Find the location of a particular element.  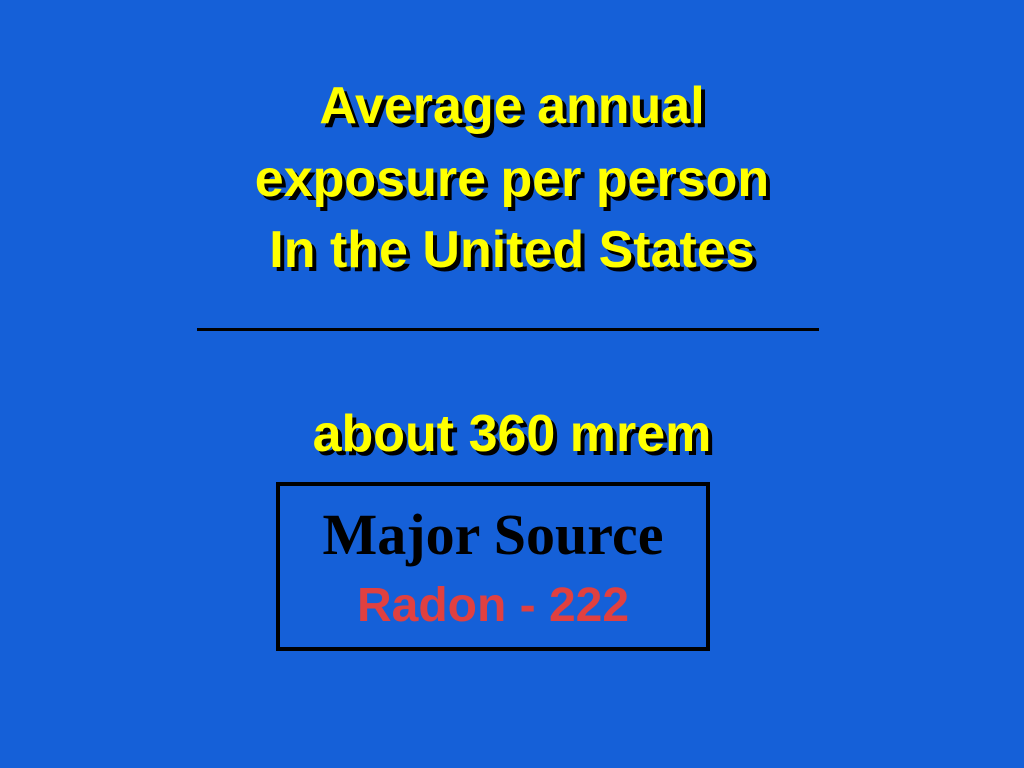

major-source-heading: Major Source is located at coordinates (493, 534).